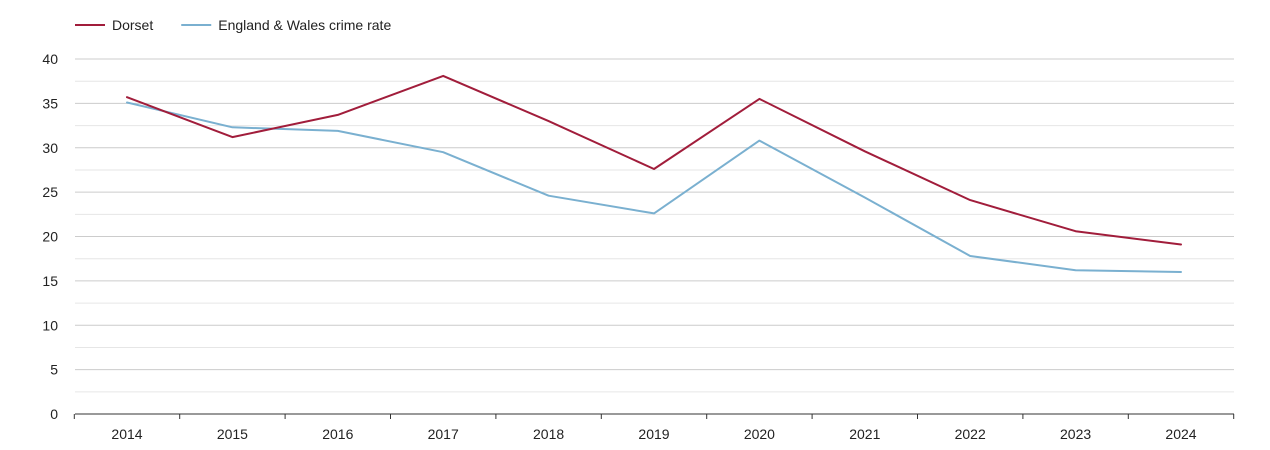  I want to click on legend-item-england-wales-crime-rate: England & Wales crime rate, so click(286, 25).